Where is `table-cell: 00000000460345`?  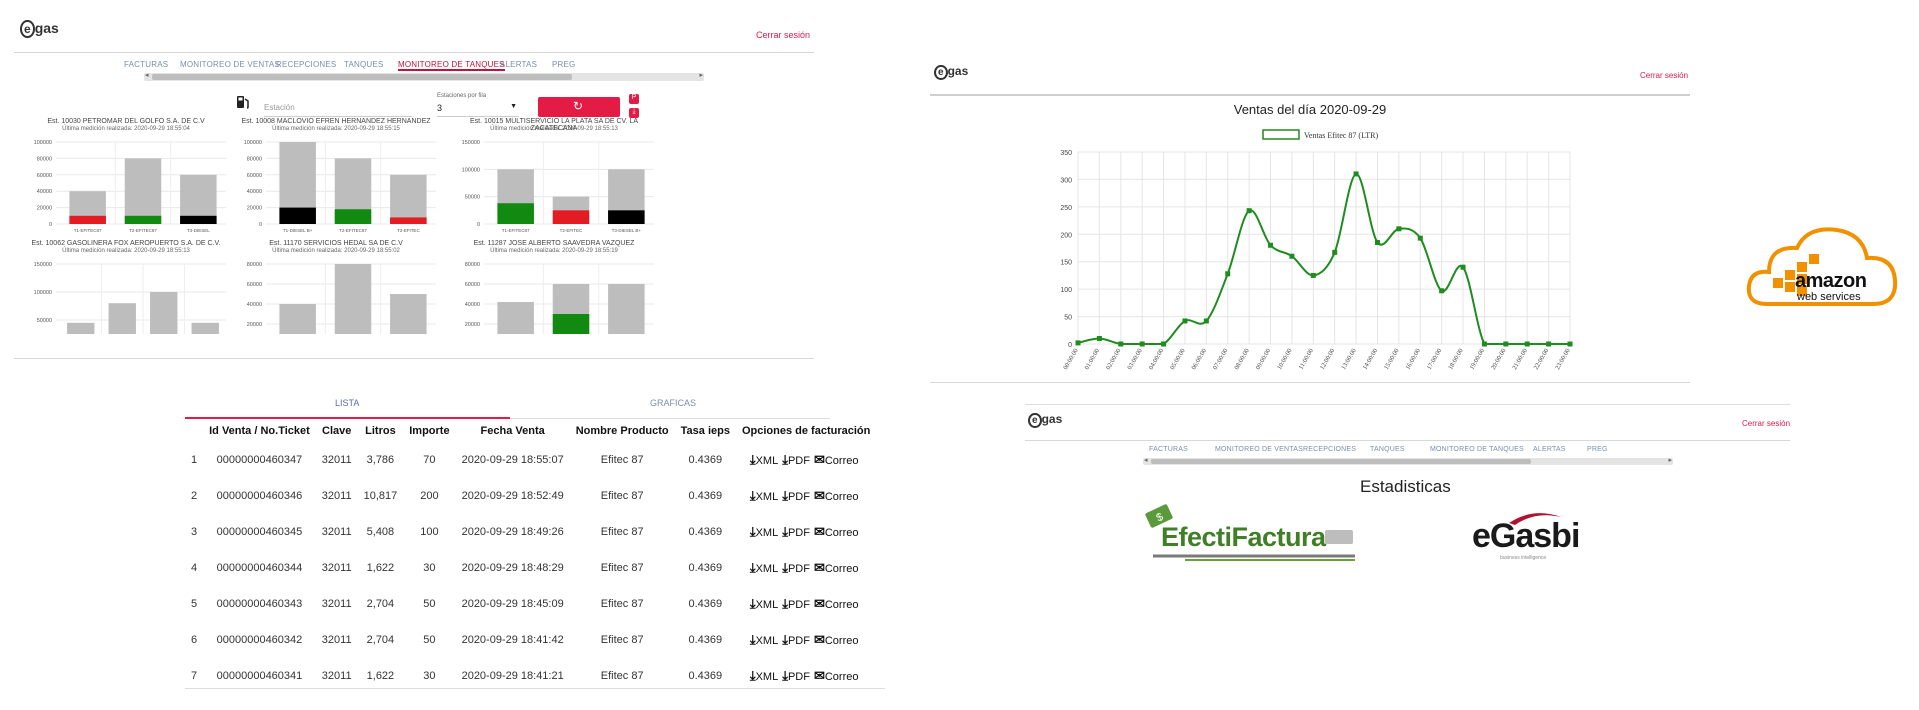 table-cell: 00000000460345 is located at coordinates (259, 532).